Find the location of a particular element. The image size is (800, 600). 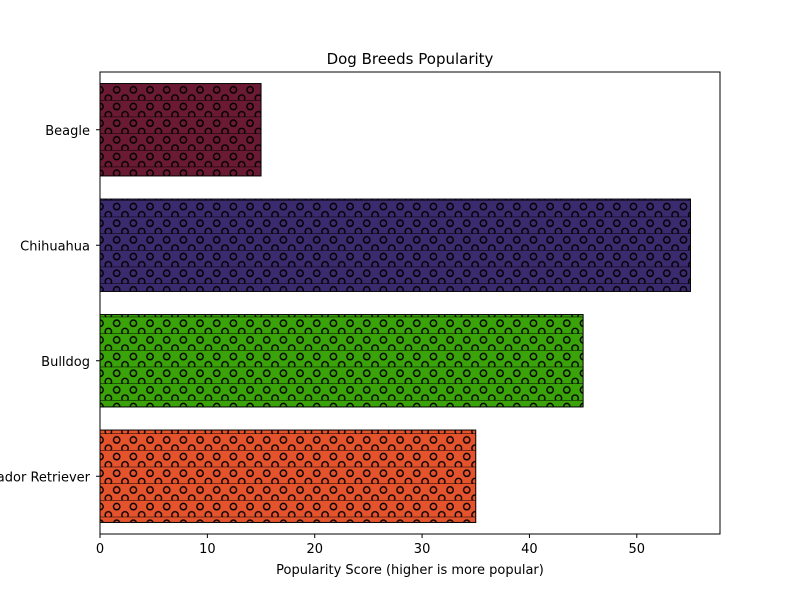

x-tick-label: 20 is located at coordinates (314, 549).